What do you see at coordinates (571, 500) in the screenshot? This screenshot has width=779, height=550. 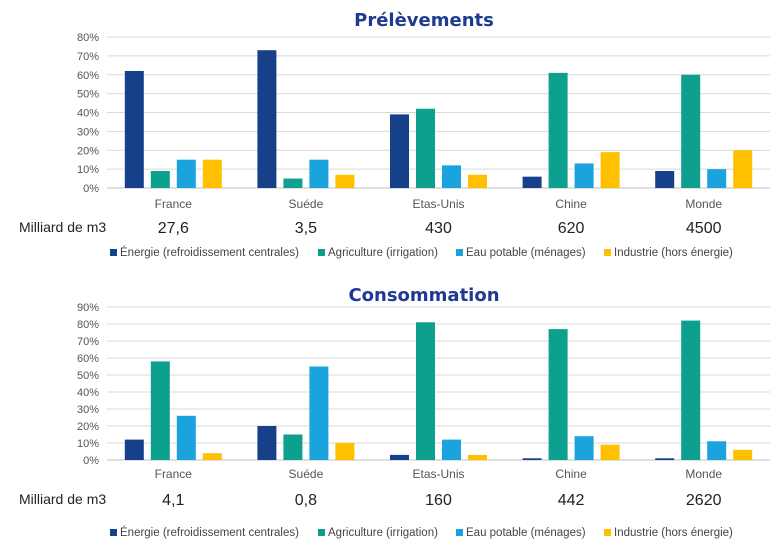 I see `volume-value: 442` at bounding box center [571, 500].